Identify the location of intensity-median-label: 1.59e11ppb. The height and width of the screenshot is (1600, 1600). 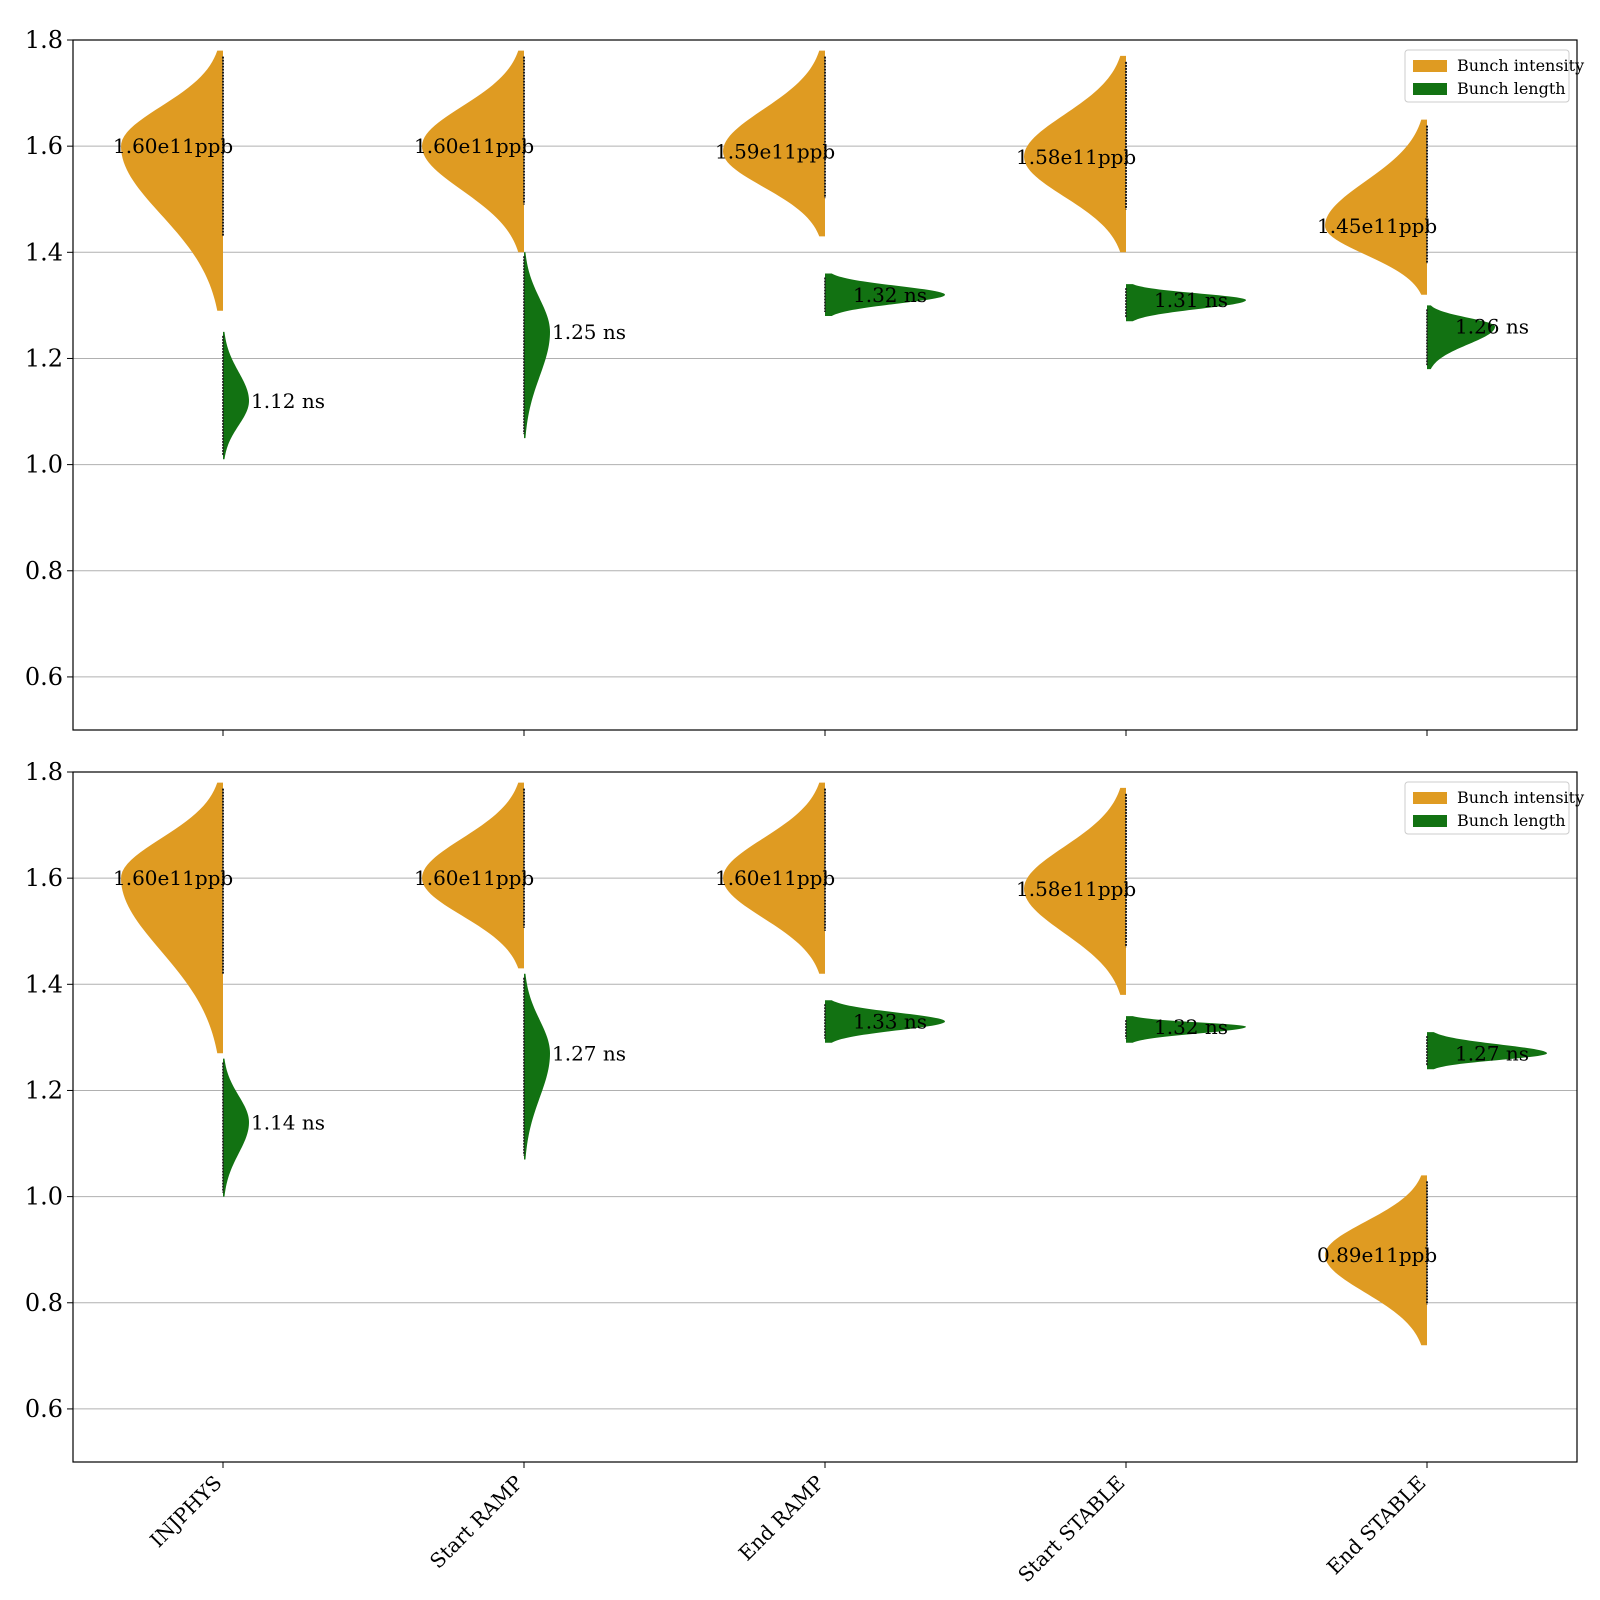
(775, 151).